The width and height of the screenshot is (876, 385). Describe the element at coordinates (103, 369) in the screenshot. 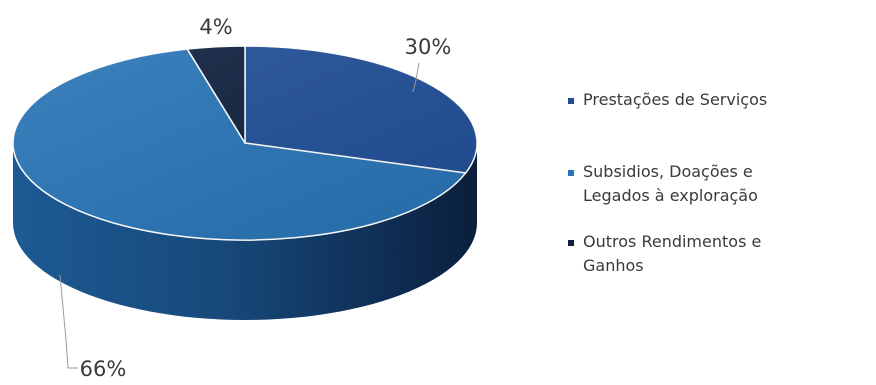

I see `data-label-subsidios: 66%` at that location.